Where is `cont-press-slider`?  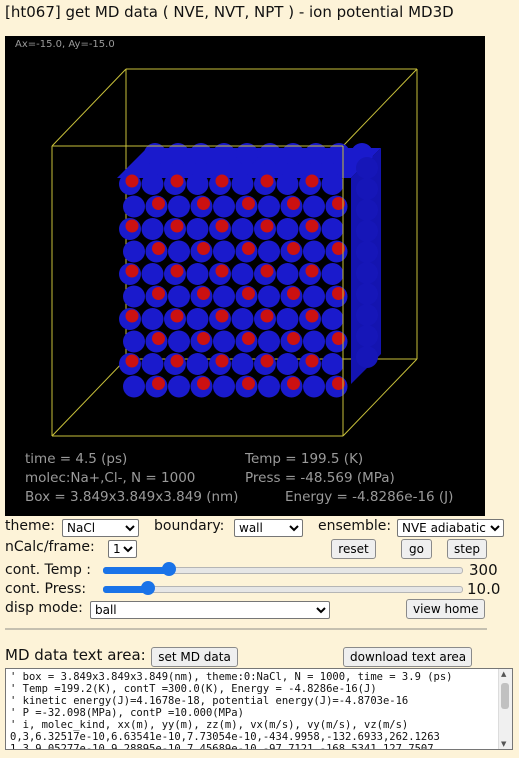 cont-press-slider is located at coordinates (283, 589).